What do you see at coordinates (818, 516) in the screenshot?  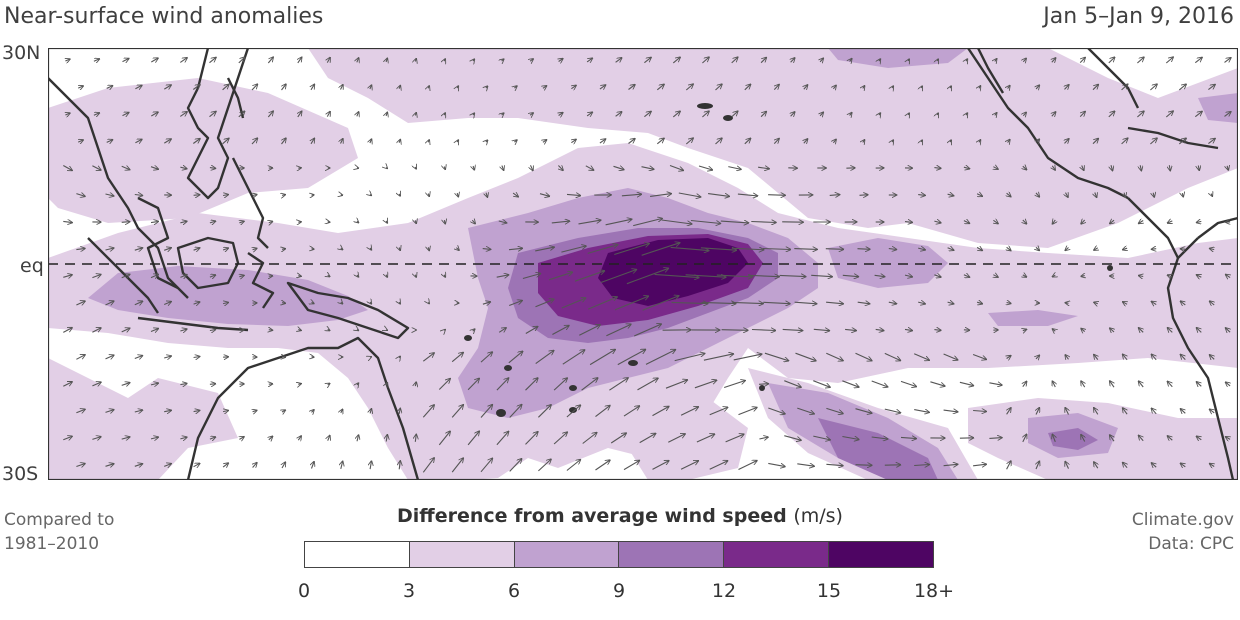 I see `legend-unit: (m/s)` at bounding box center [818, 516].